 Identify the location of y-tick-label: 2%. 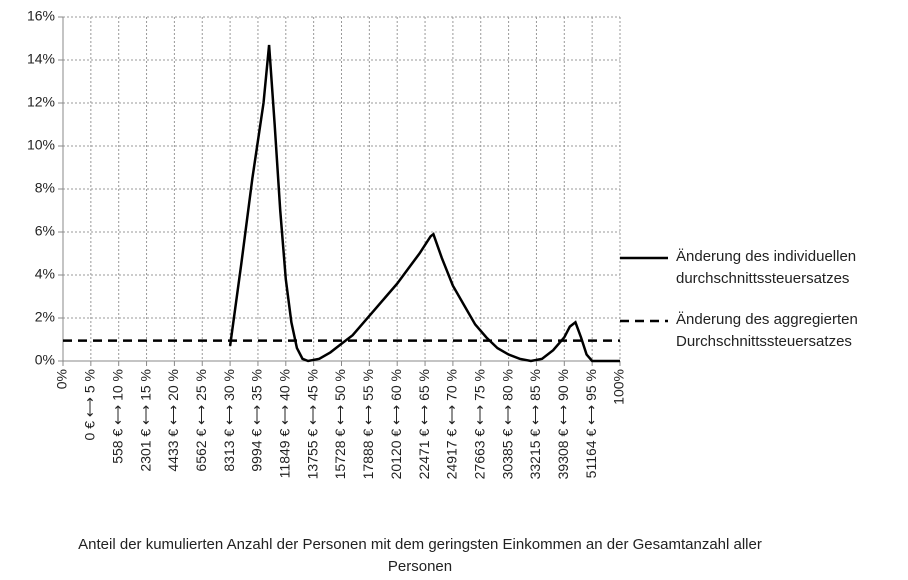
(45, 317).